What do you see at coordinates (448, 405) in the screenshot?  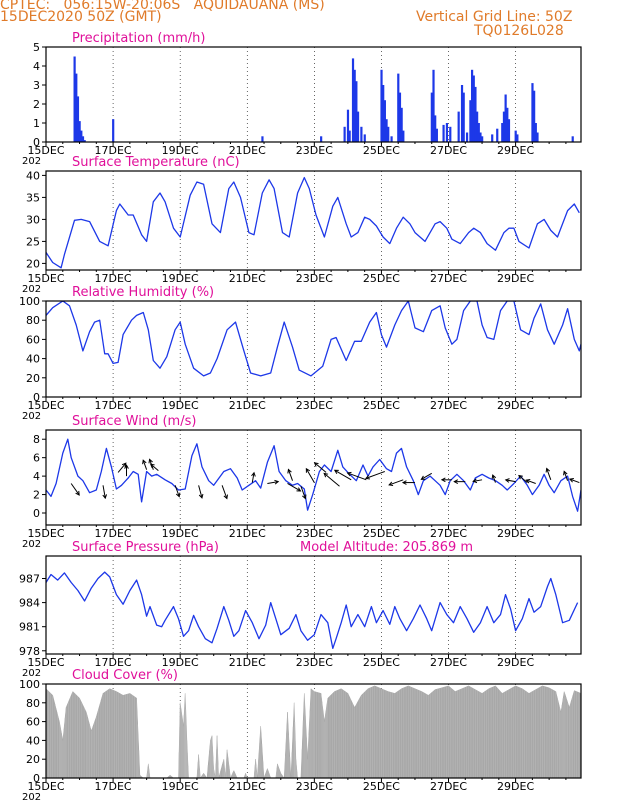 I see `rh-xtick-label: 27DEC` at bounding box center [448, 405].